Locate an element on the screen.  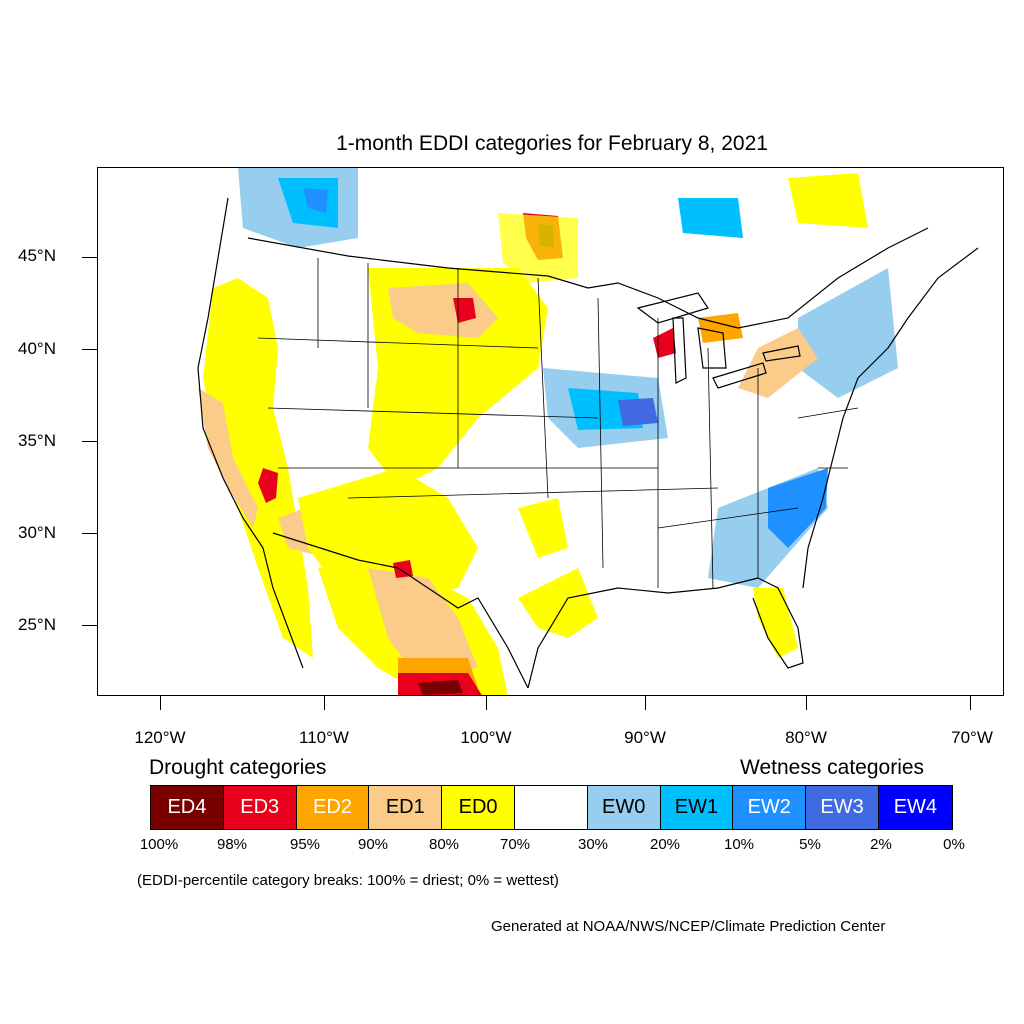
great-lakes-huron is located at coordinates (712, 348).